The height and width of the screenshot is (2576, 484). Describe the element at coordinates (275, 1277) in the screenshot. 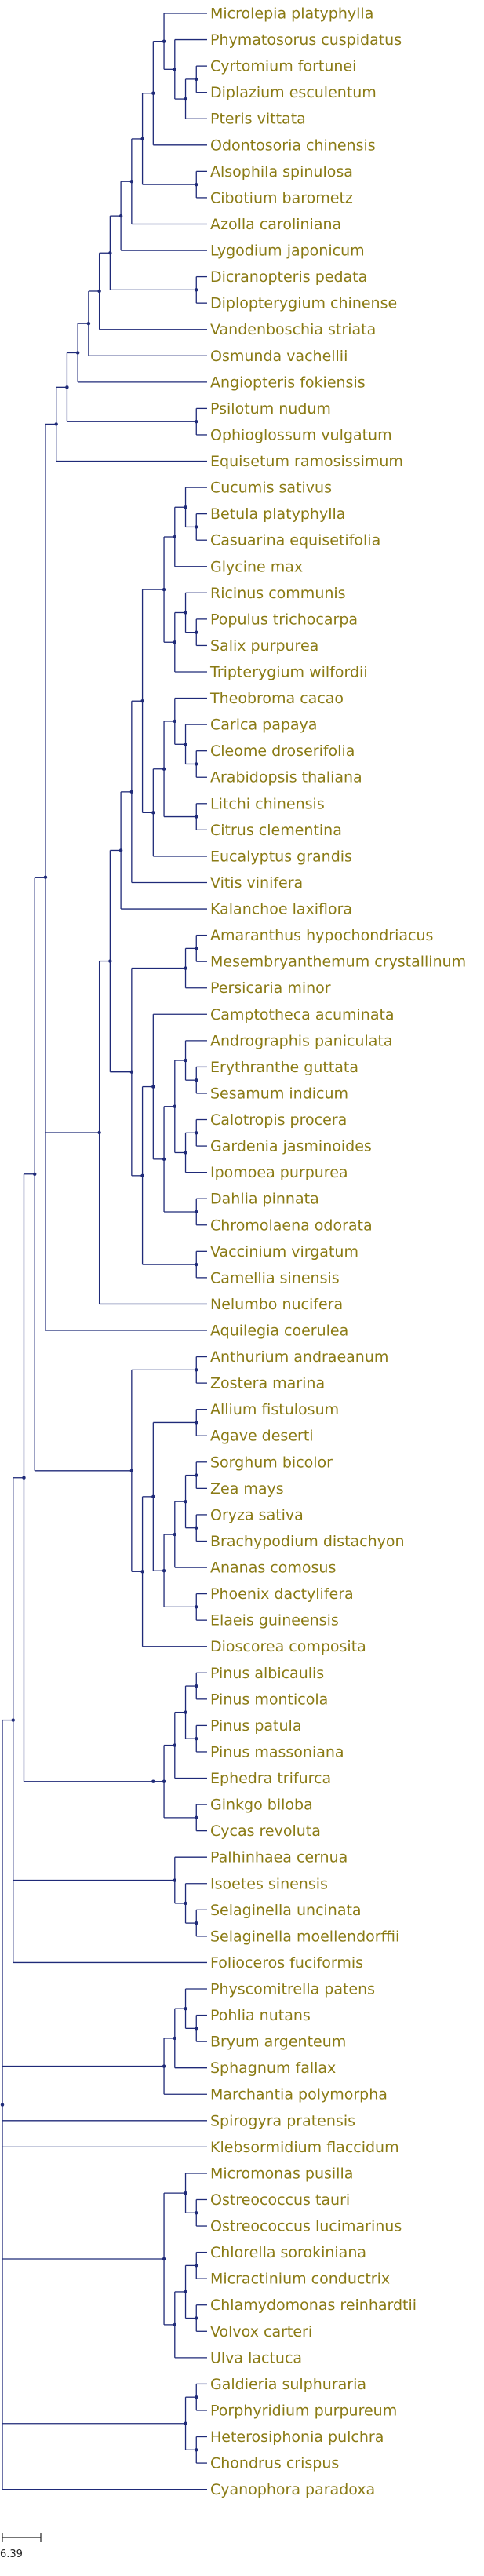

I see `taxon-label: Camellia sinensis` at that location.